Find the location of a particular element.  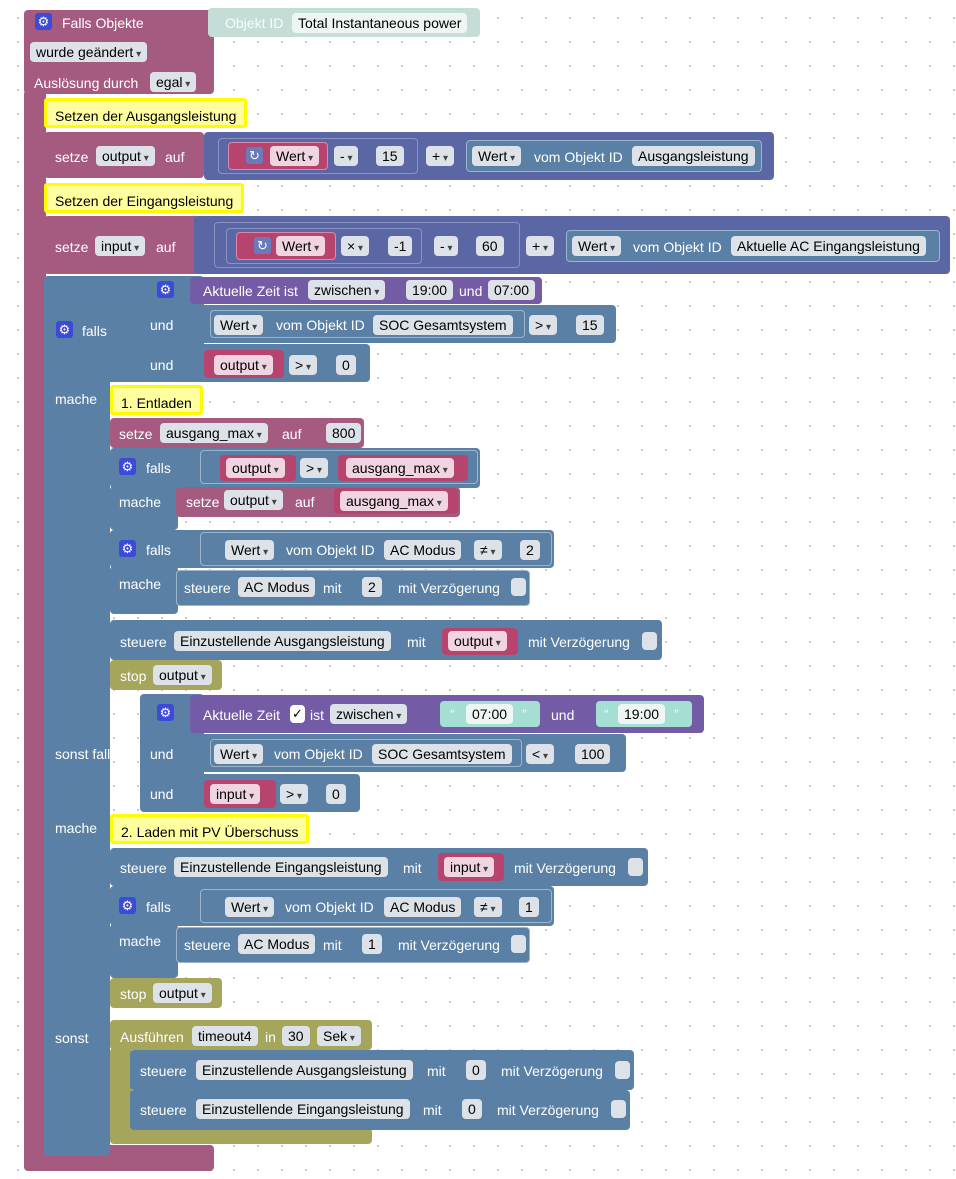

number-field: 100 is located at coordinates (593, 754).